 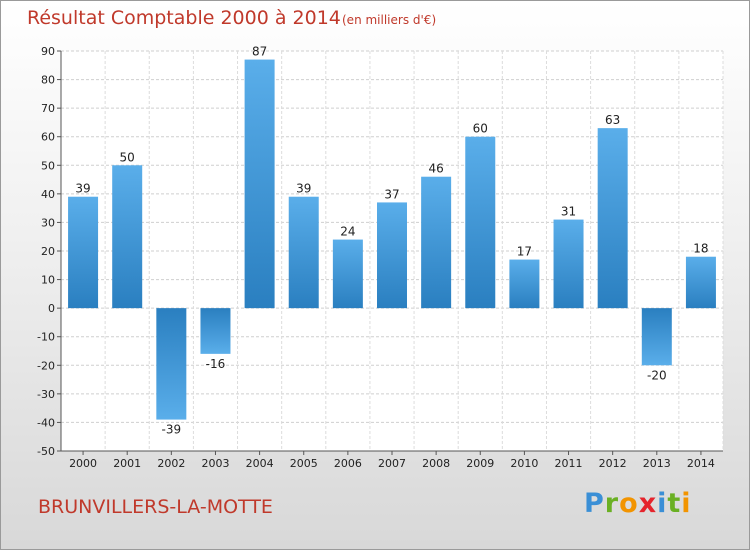 What do you see at coordinates (674, 503) in the screenshot?
I see `logo-letter: t` at bounding box center [674, 503].